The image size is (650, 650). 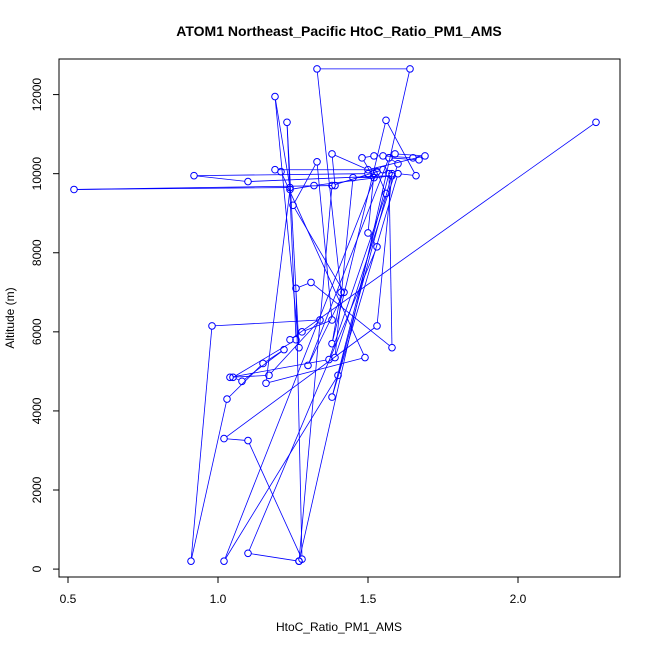 I want to click on x-axis-label: HtoC_Ratio_PM1_AMS, so click(x=339, y=627).